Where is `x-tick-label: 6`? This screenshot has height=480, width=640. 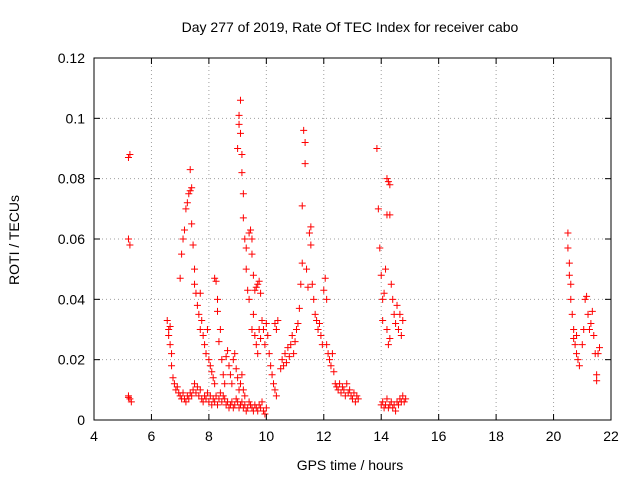 x-tick-label: 6 is located at coordinates (152, 436).